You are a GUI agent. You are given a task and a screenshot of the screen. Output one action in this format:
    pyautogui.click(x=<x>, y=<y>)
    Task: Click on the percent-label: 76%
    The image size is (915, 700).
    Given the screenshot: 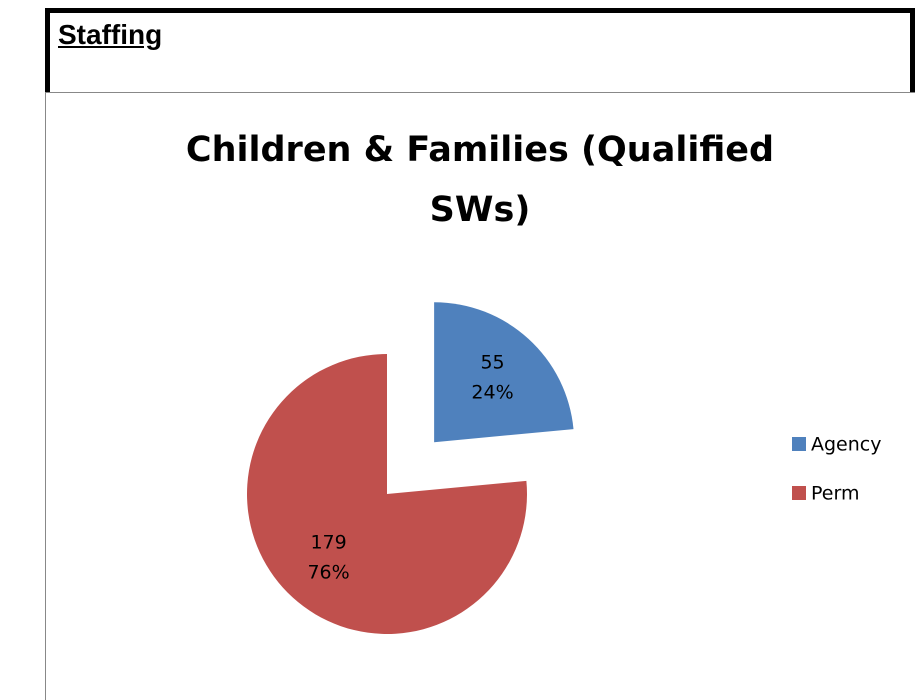 What is the action you would take?
    pyautogui.click(x=328, y=573)
    